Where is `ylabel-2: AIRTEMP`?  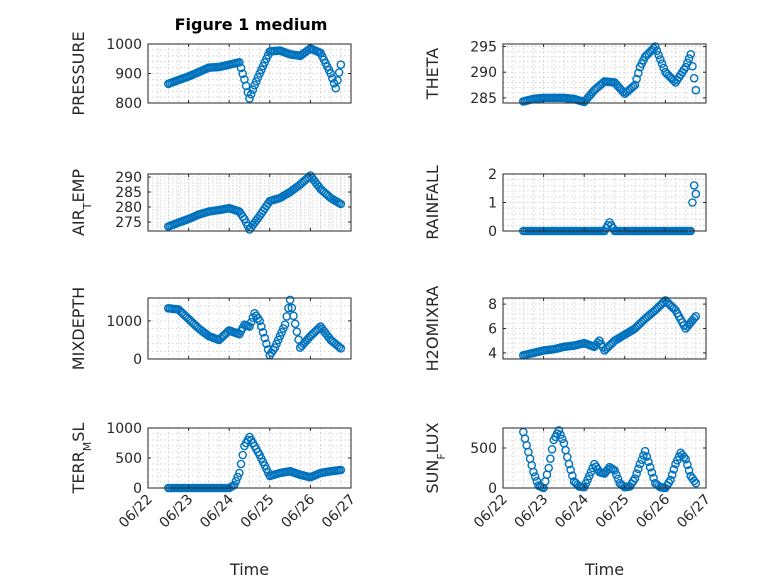
ylabel-2: AIRTEMP is located at coordinates (81, 202).